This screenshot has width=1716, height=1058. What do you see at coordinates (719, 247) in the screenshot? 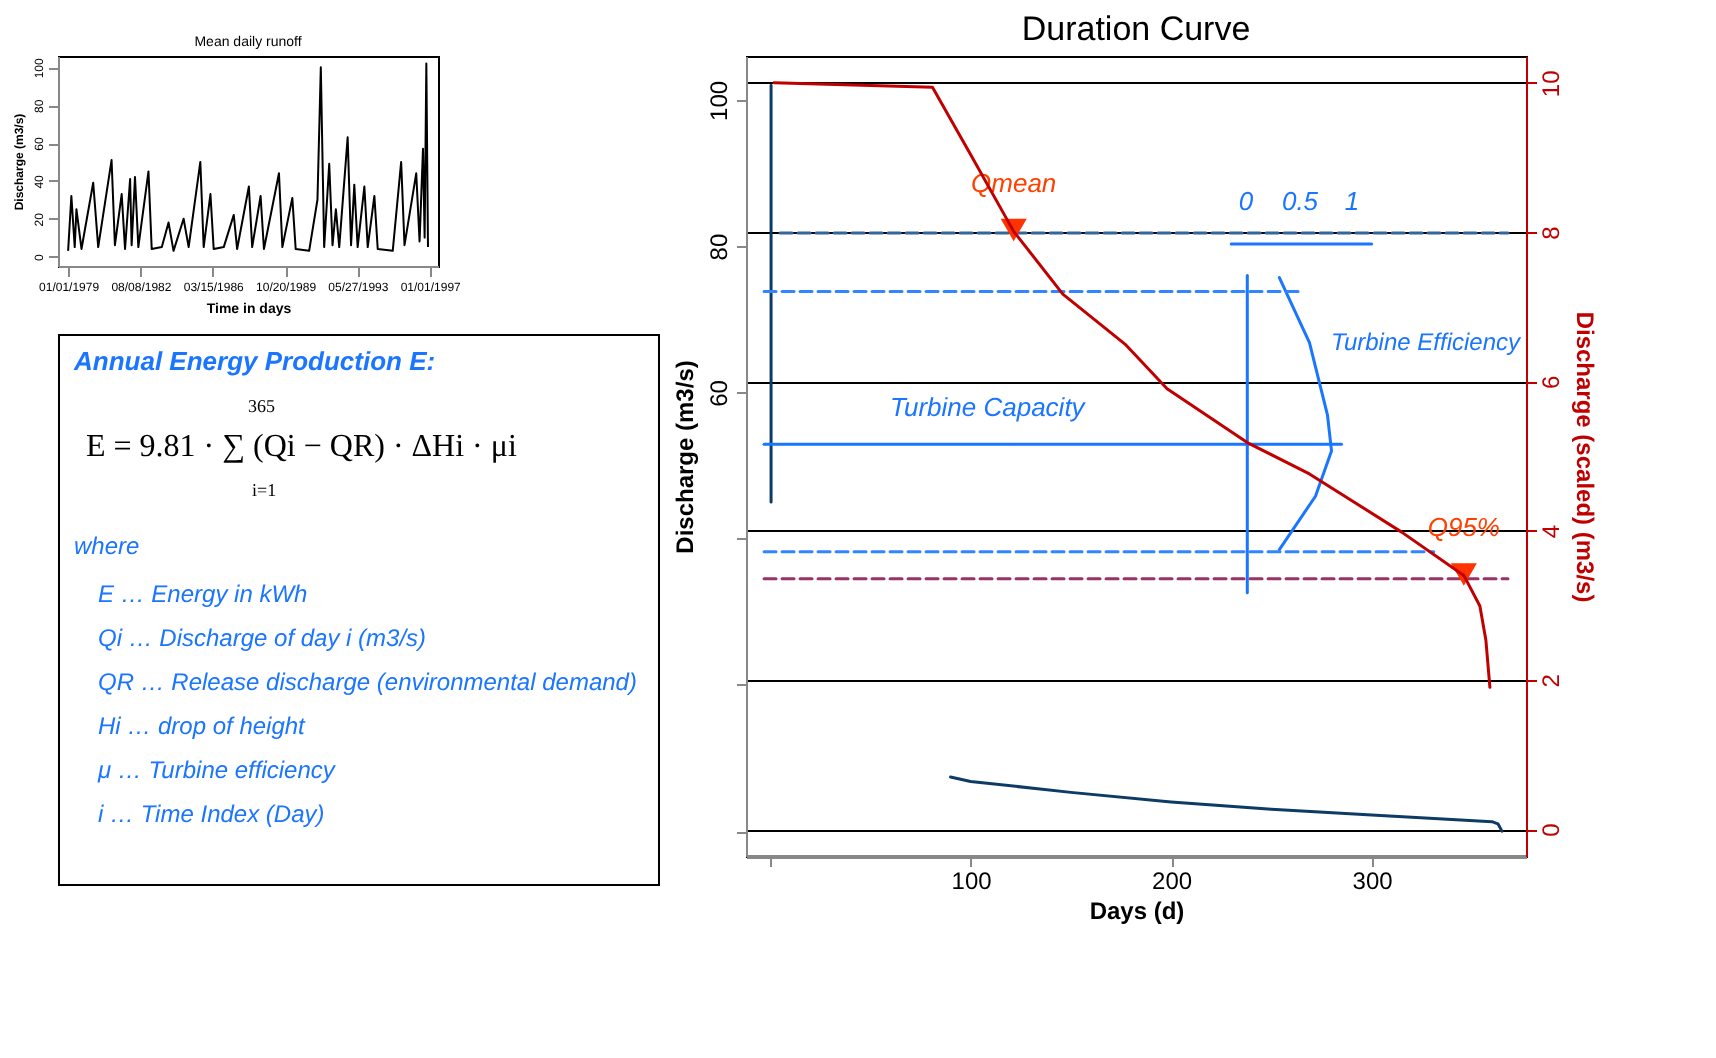
I see `y-tick-label: 80` at bounding box center [719, 247].